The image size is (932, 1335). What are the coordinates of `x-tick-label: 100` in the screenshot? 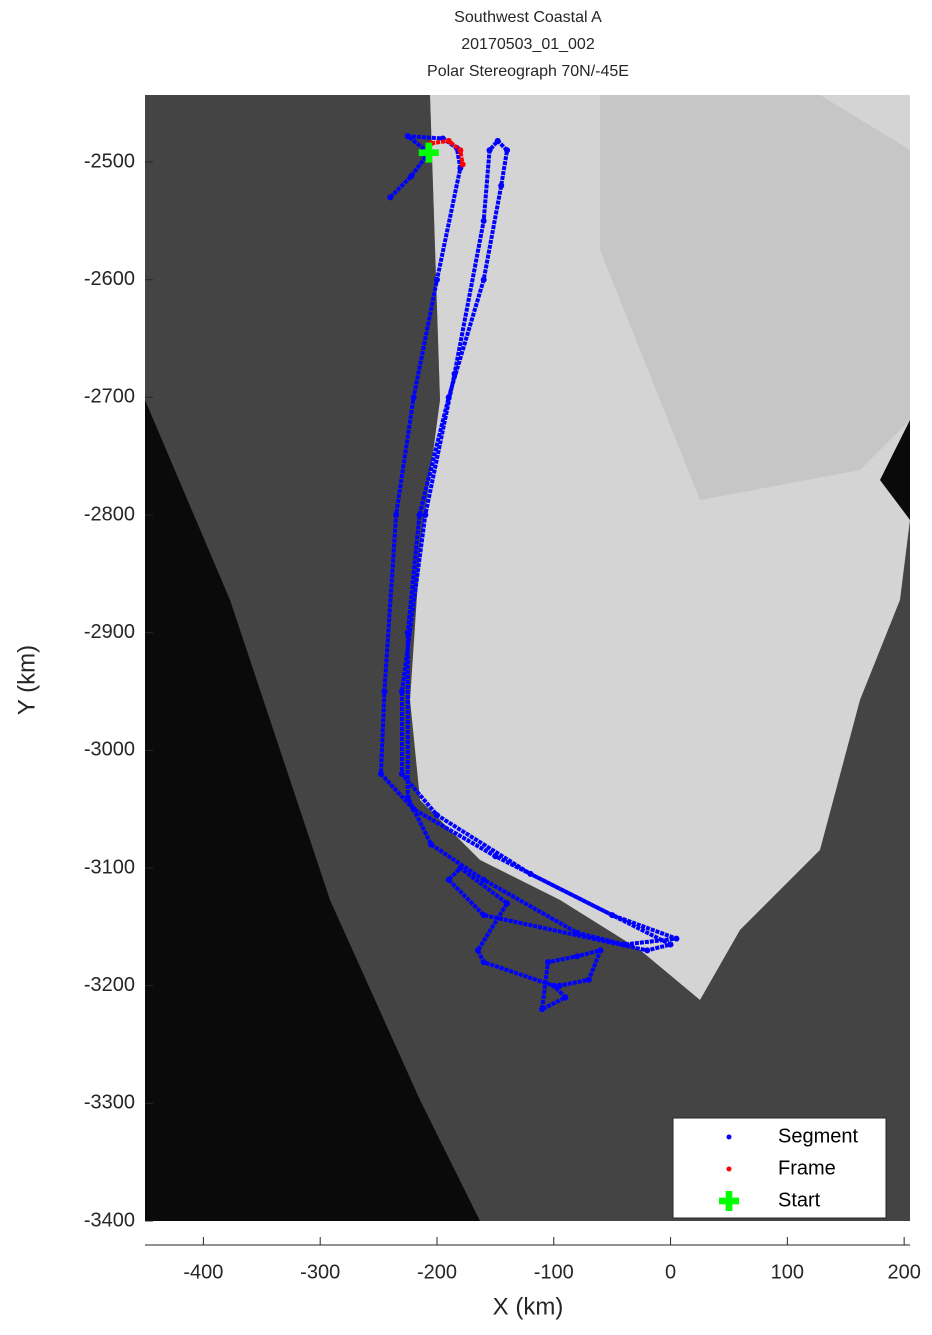 It's located at (787, 1272).